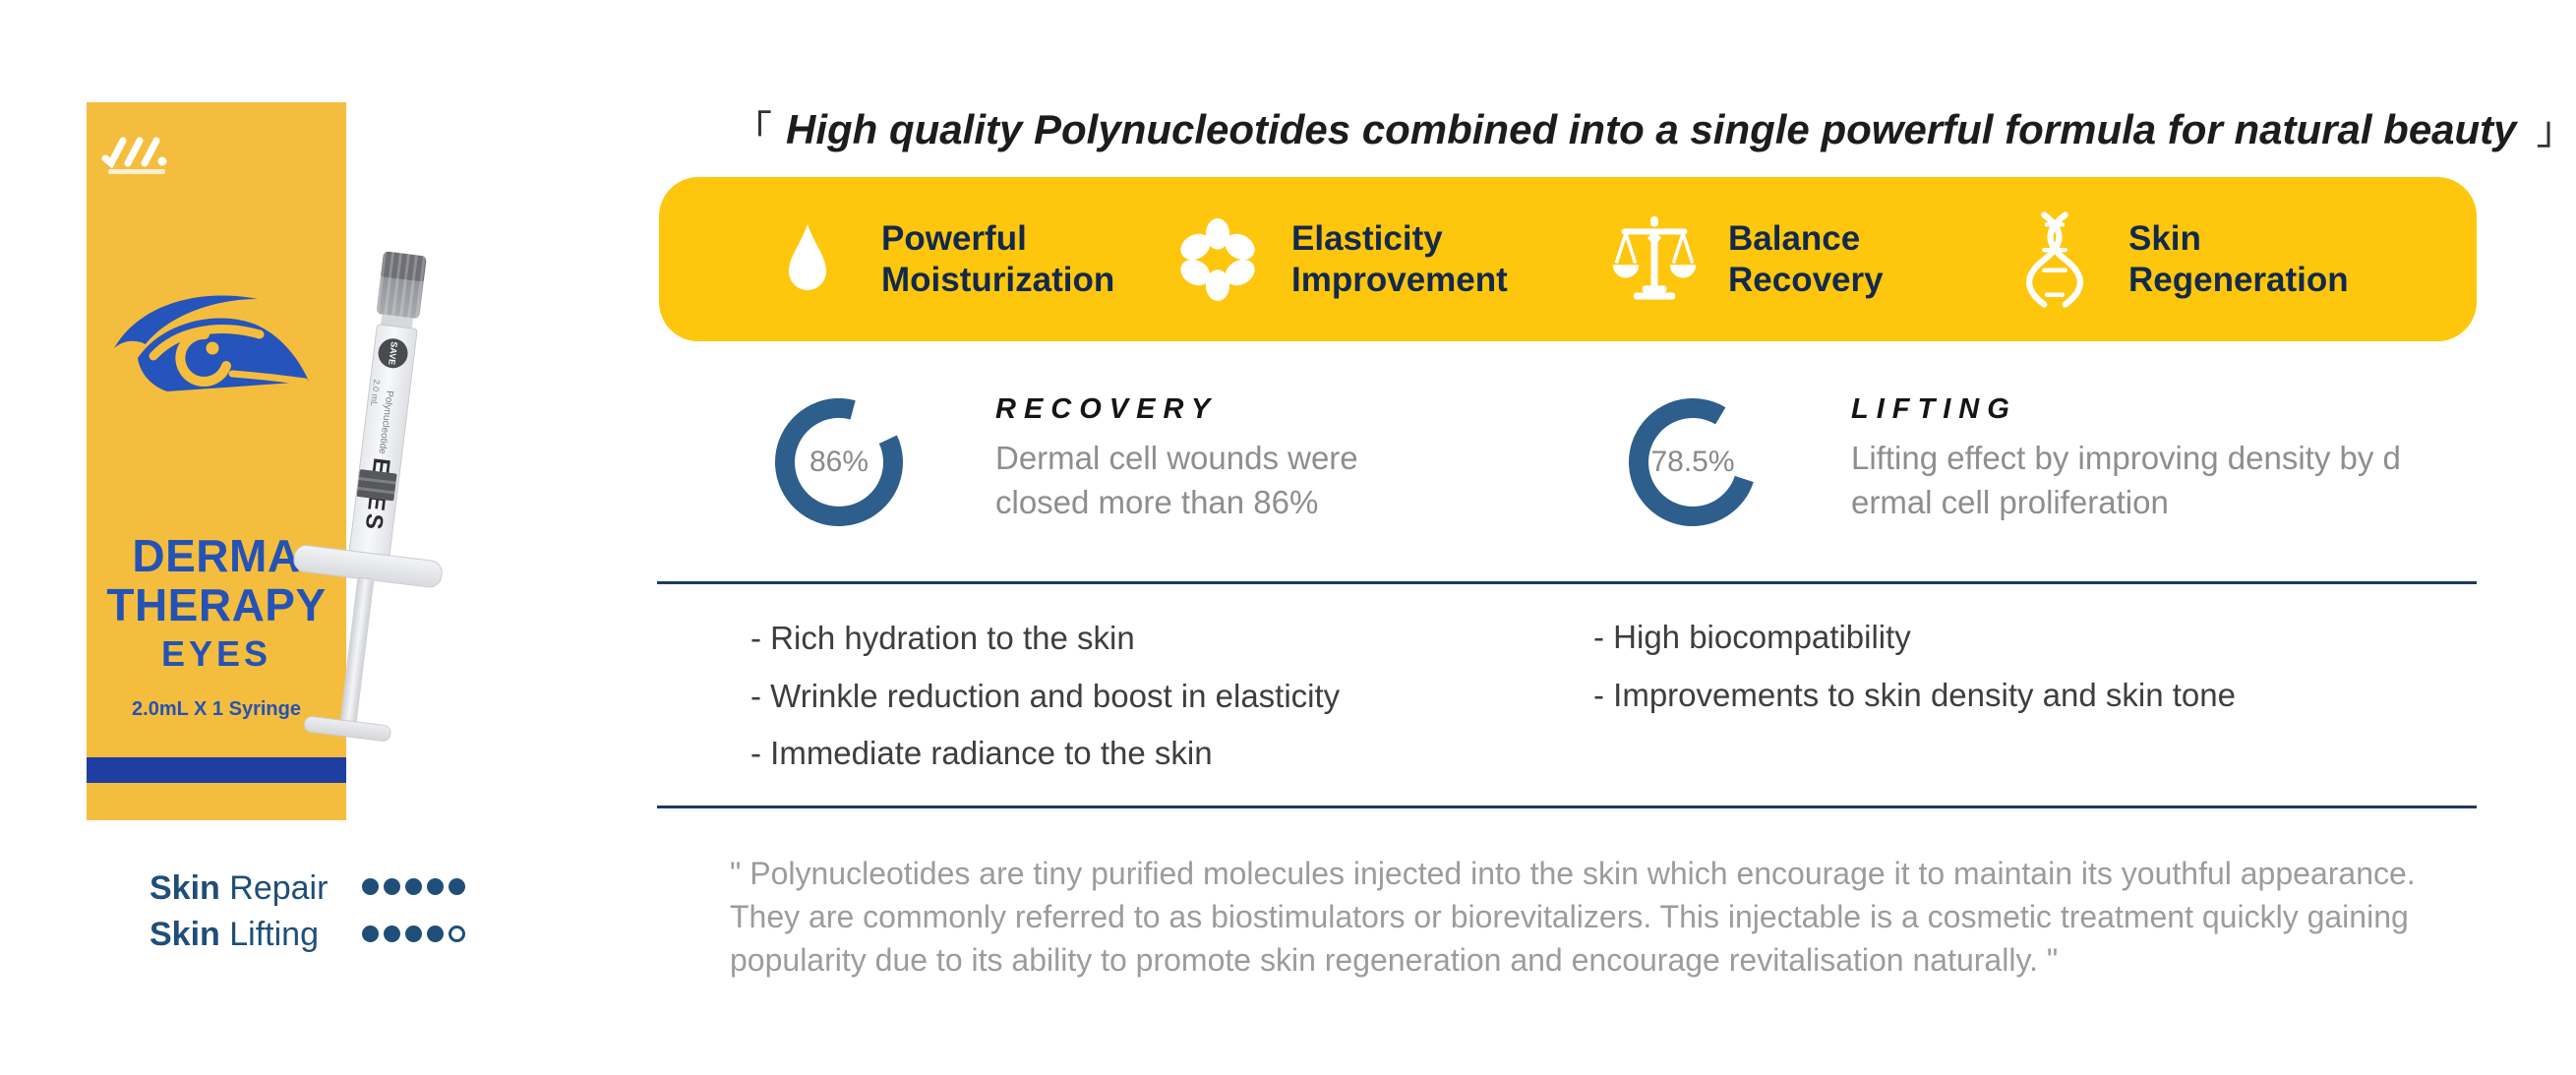 This screenshot has height=1075, width=2576. Describe the element at coordinates (383, 441) in the screenshot. I see `syringe-barrel: SAVE 2.0 mL Polynucleotide EYES` at that location.